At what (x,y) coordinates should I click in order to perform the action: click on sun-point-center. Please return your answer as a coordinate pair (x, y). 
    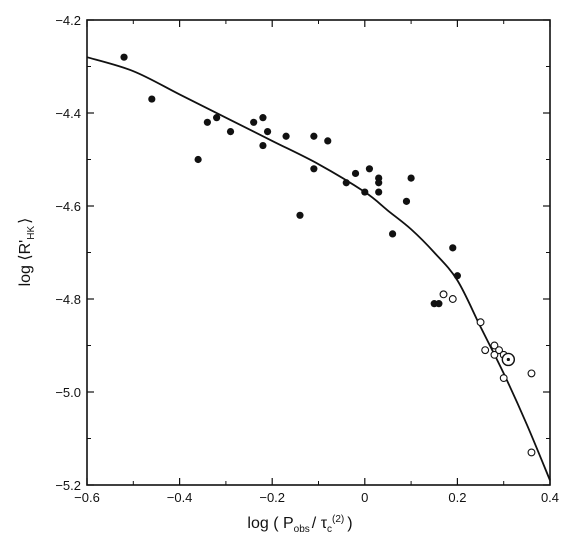
    Looking at the image, I should click on (508, 359).